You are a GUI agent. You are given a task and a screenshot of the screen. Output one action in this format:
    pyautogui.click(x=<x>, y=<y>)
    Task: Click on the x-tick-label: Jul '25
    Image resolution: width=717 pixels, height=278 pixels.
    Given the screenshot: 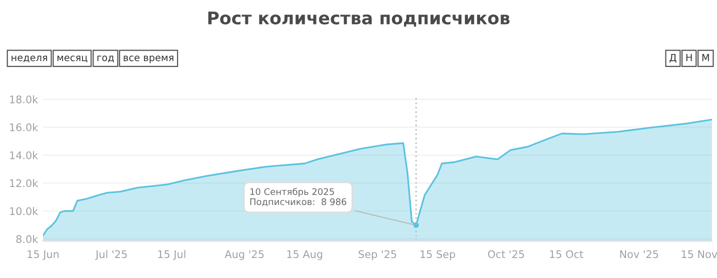 What is the action you would take?
    pyautogui.click(x=111, y=255)
    